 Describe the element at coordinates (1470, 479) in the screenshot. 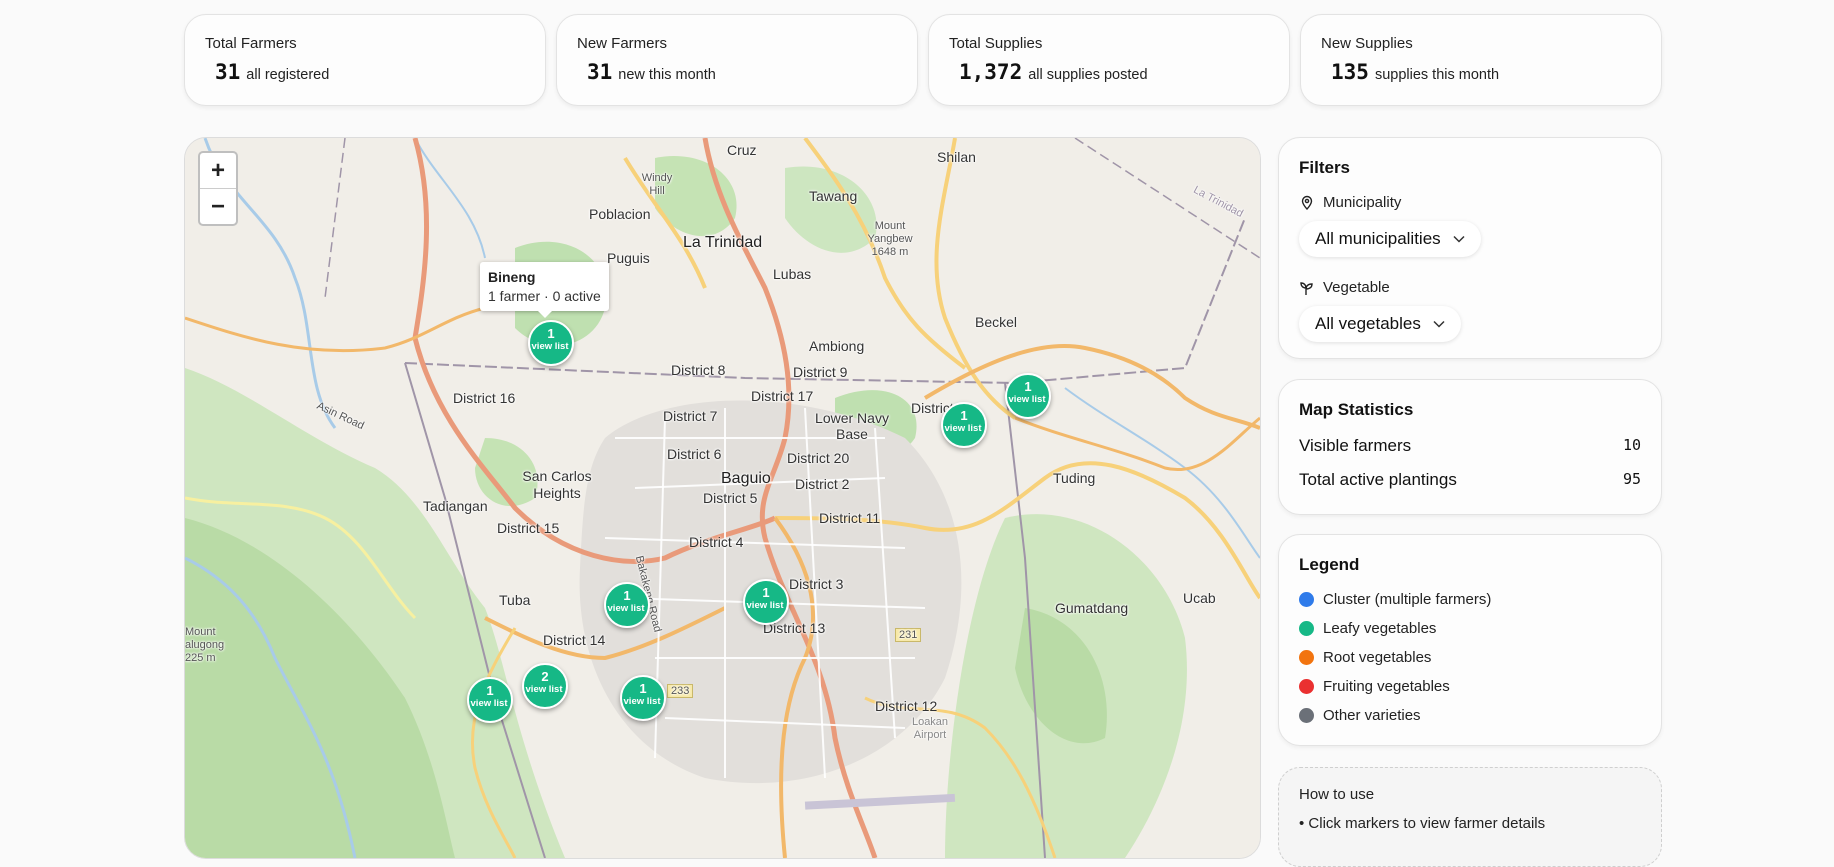

I see `total-active-row: Total active plantings 95` at that location.